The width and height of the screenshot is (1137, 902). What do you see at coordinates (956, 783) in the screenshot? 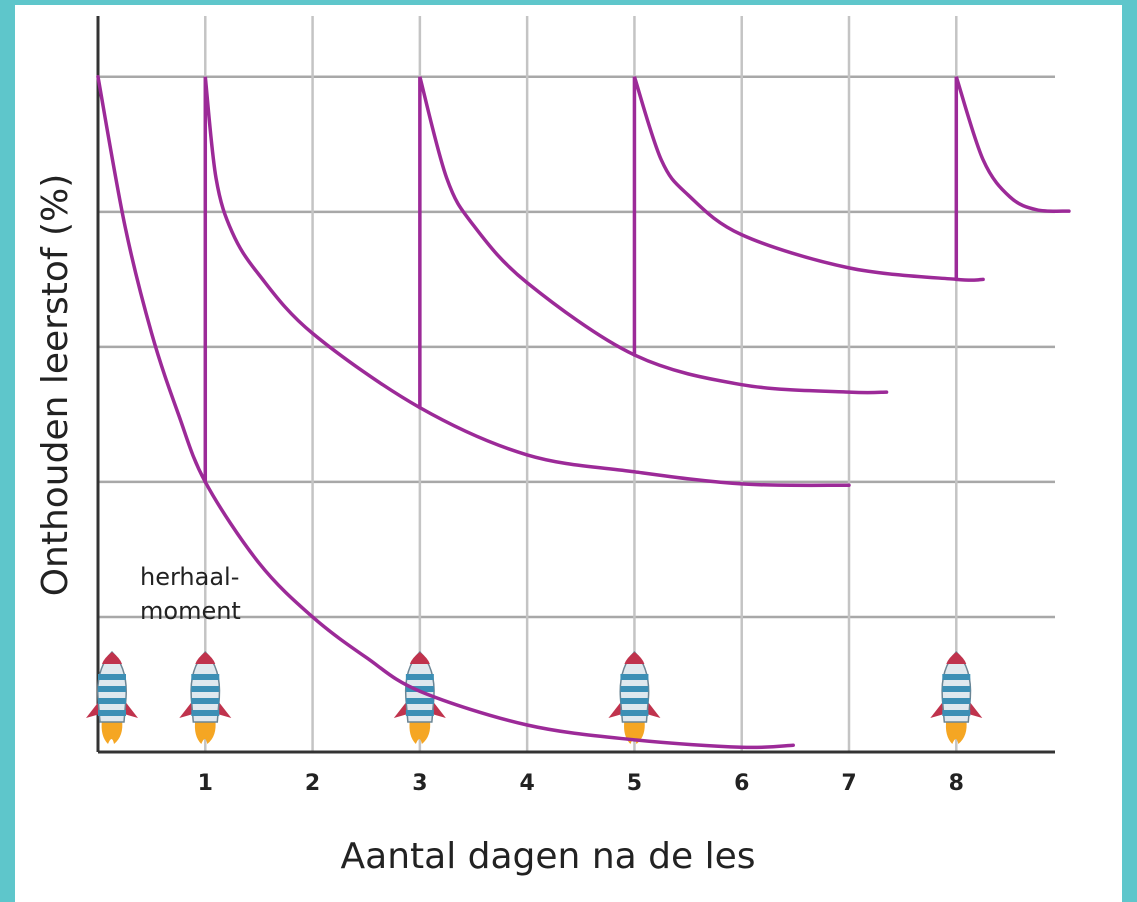
I see `x-tick-label: 8` at bounding box center [956, 783].